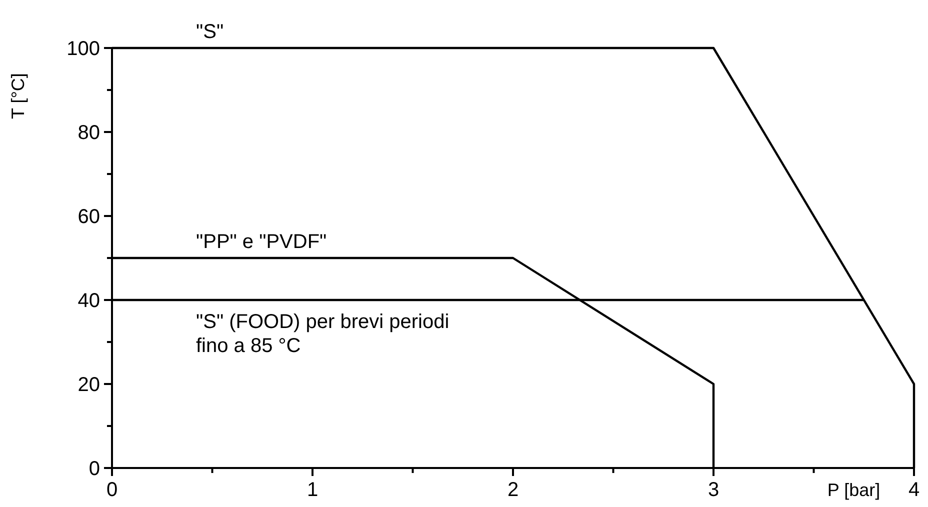 This screenshot has width=928, height=507. What do you see at coordinates (18, 96) in the screenshot?
I see `y-axis-title: T [°C]` at bounding box center [18, 96].